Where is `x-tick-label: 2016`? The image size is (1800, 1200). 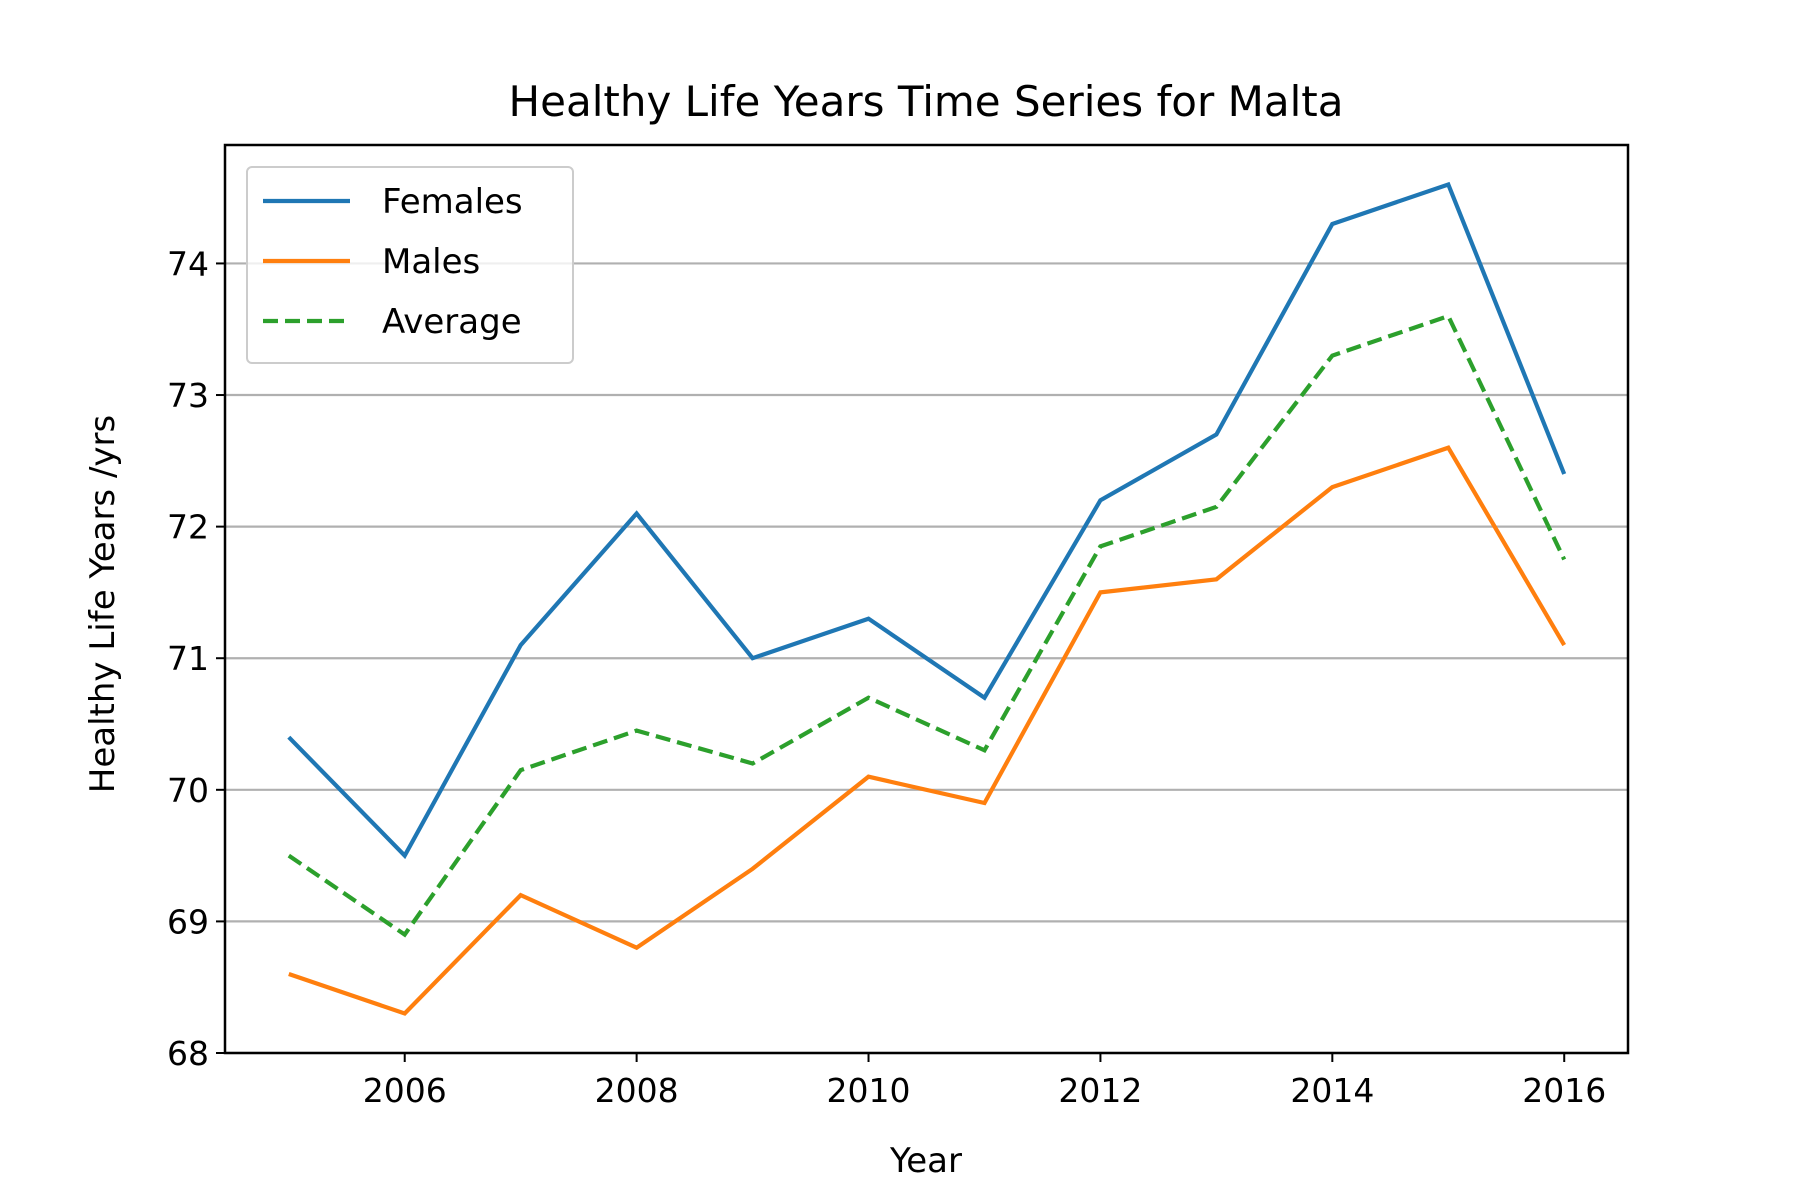 x-tick-label: 2016 is located at coordinates (1564, 1090).